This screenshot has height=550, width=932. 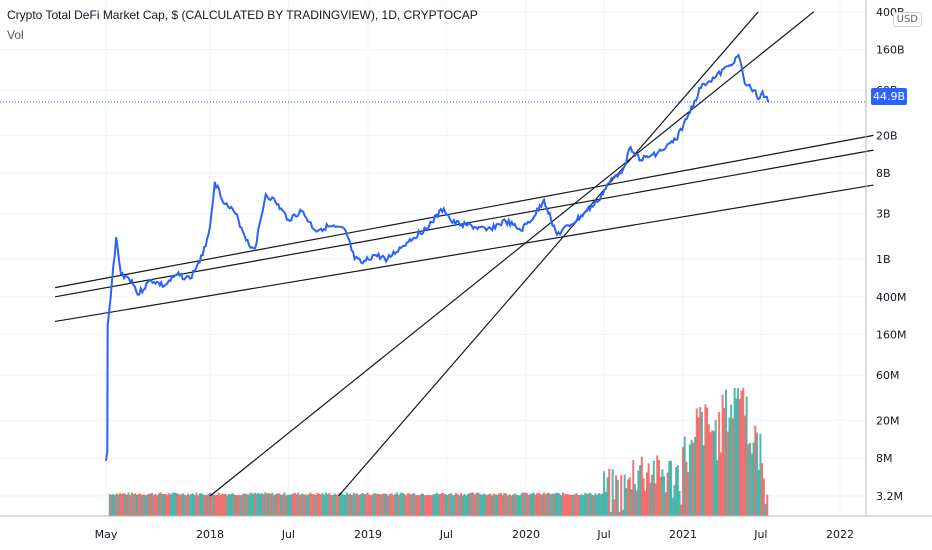 What do you see at coordinates (907, 19) in the screenshot?
I see `currency-label: USD` at bounding box center [907, 19].